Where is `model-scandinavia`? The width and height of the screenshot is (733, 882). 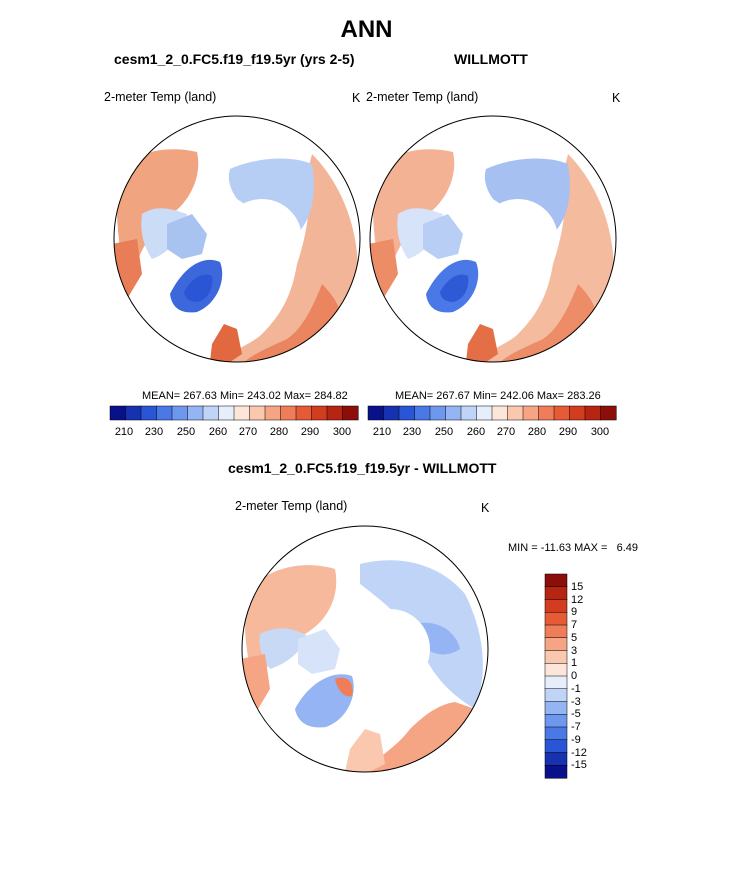 model-scandinavia is located at coordinates (226, 343).